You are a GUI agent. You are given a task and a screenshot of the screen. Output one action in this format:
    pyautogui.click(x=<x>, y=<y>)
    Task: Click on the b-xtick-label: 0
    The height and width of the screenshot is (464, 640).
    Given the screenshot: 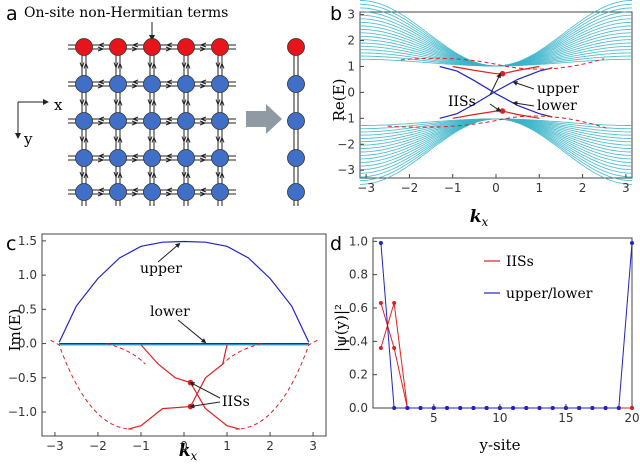 What is the action you would take?
    pyautogui.click(x=496, y=188)
    